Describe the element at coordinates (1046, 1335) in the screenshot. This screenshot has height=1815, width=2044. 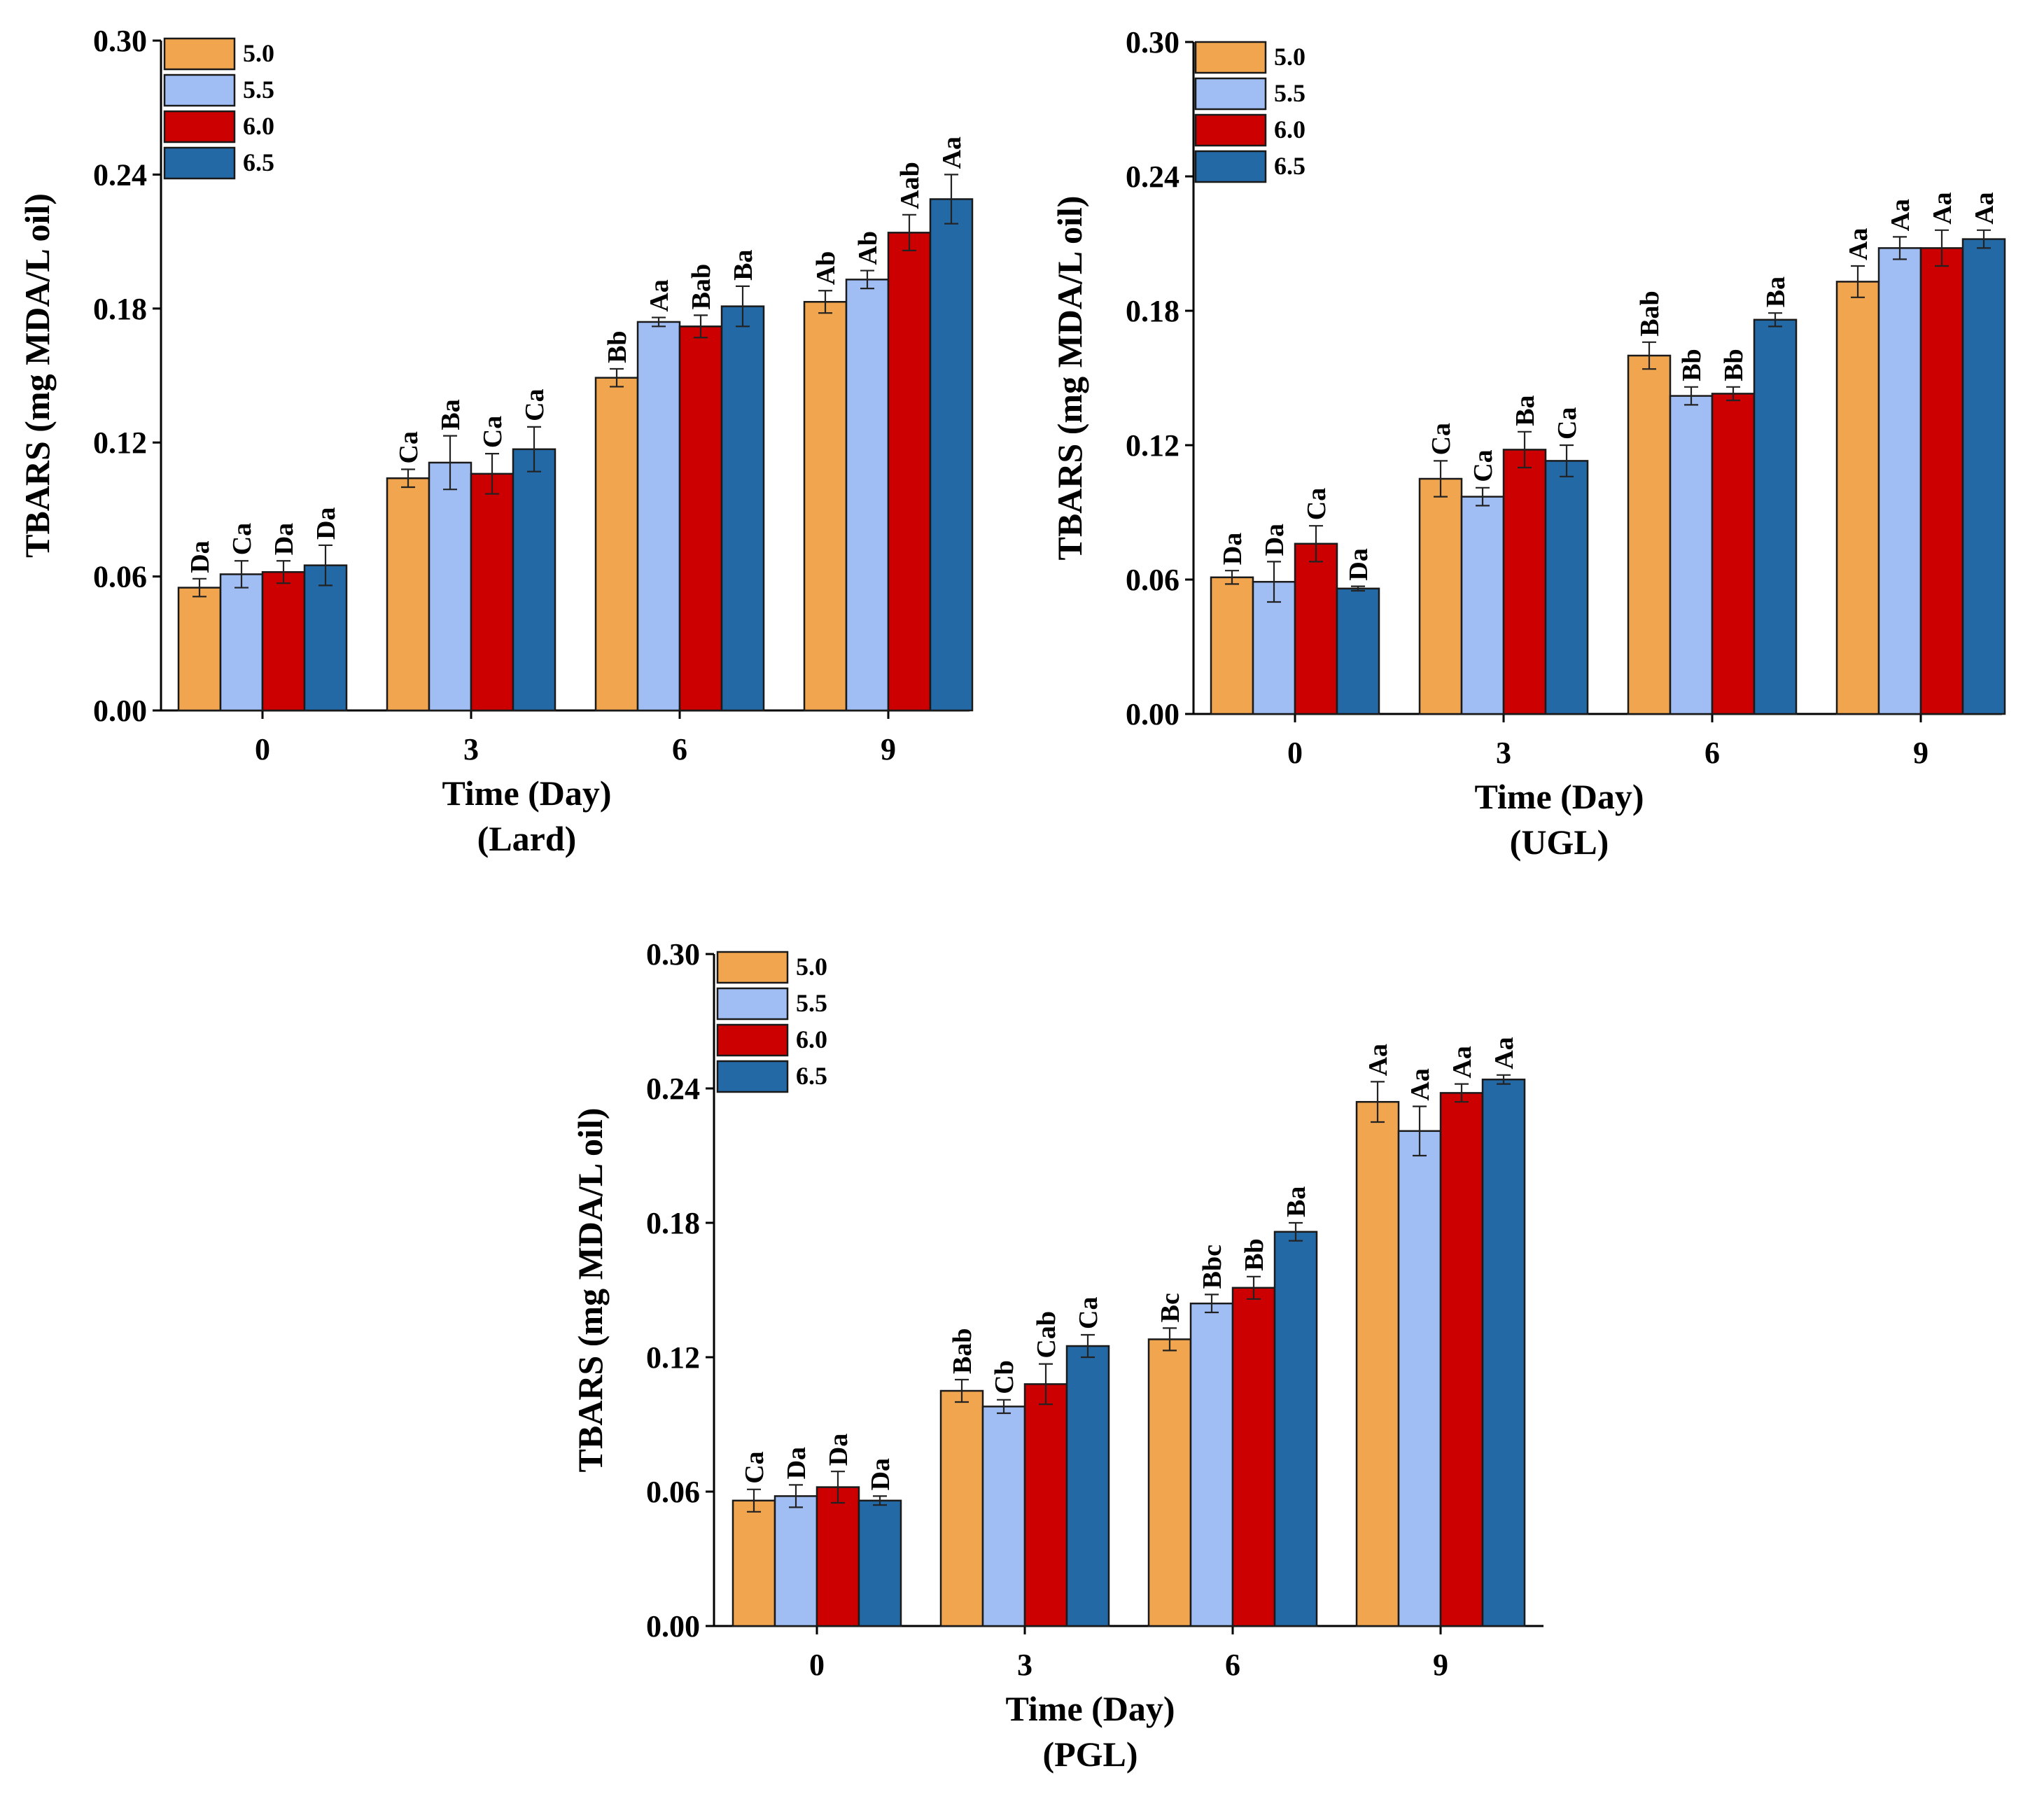
I see `significance-label: Cab` at that location.